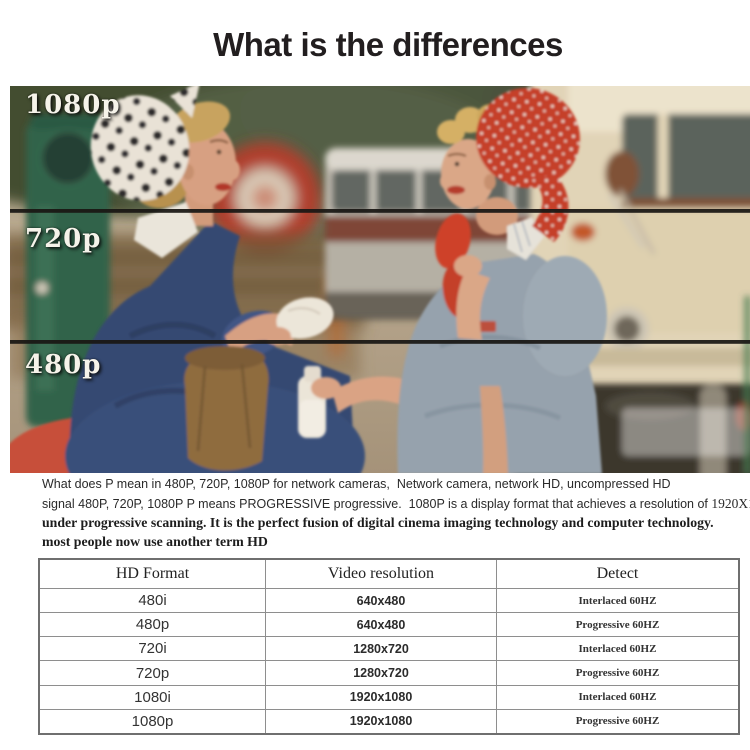 This screenshot has height=750, width=750. I want to click on cell-detect-720i: Interlaced 60HZ, so click(617, 648).